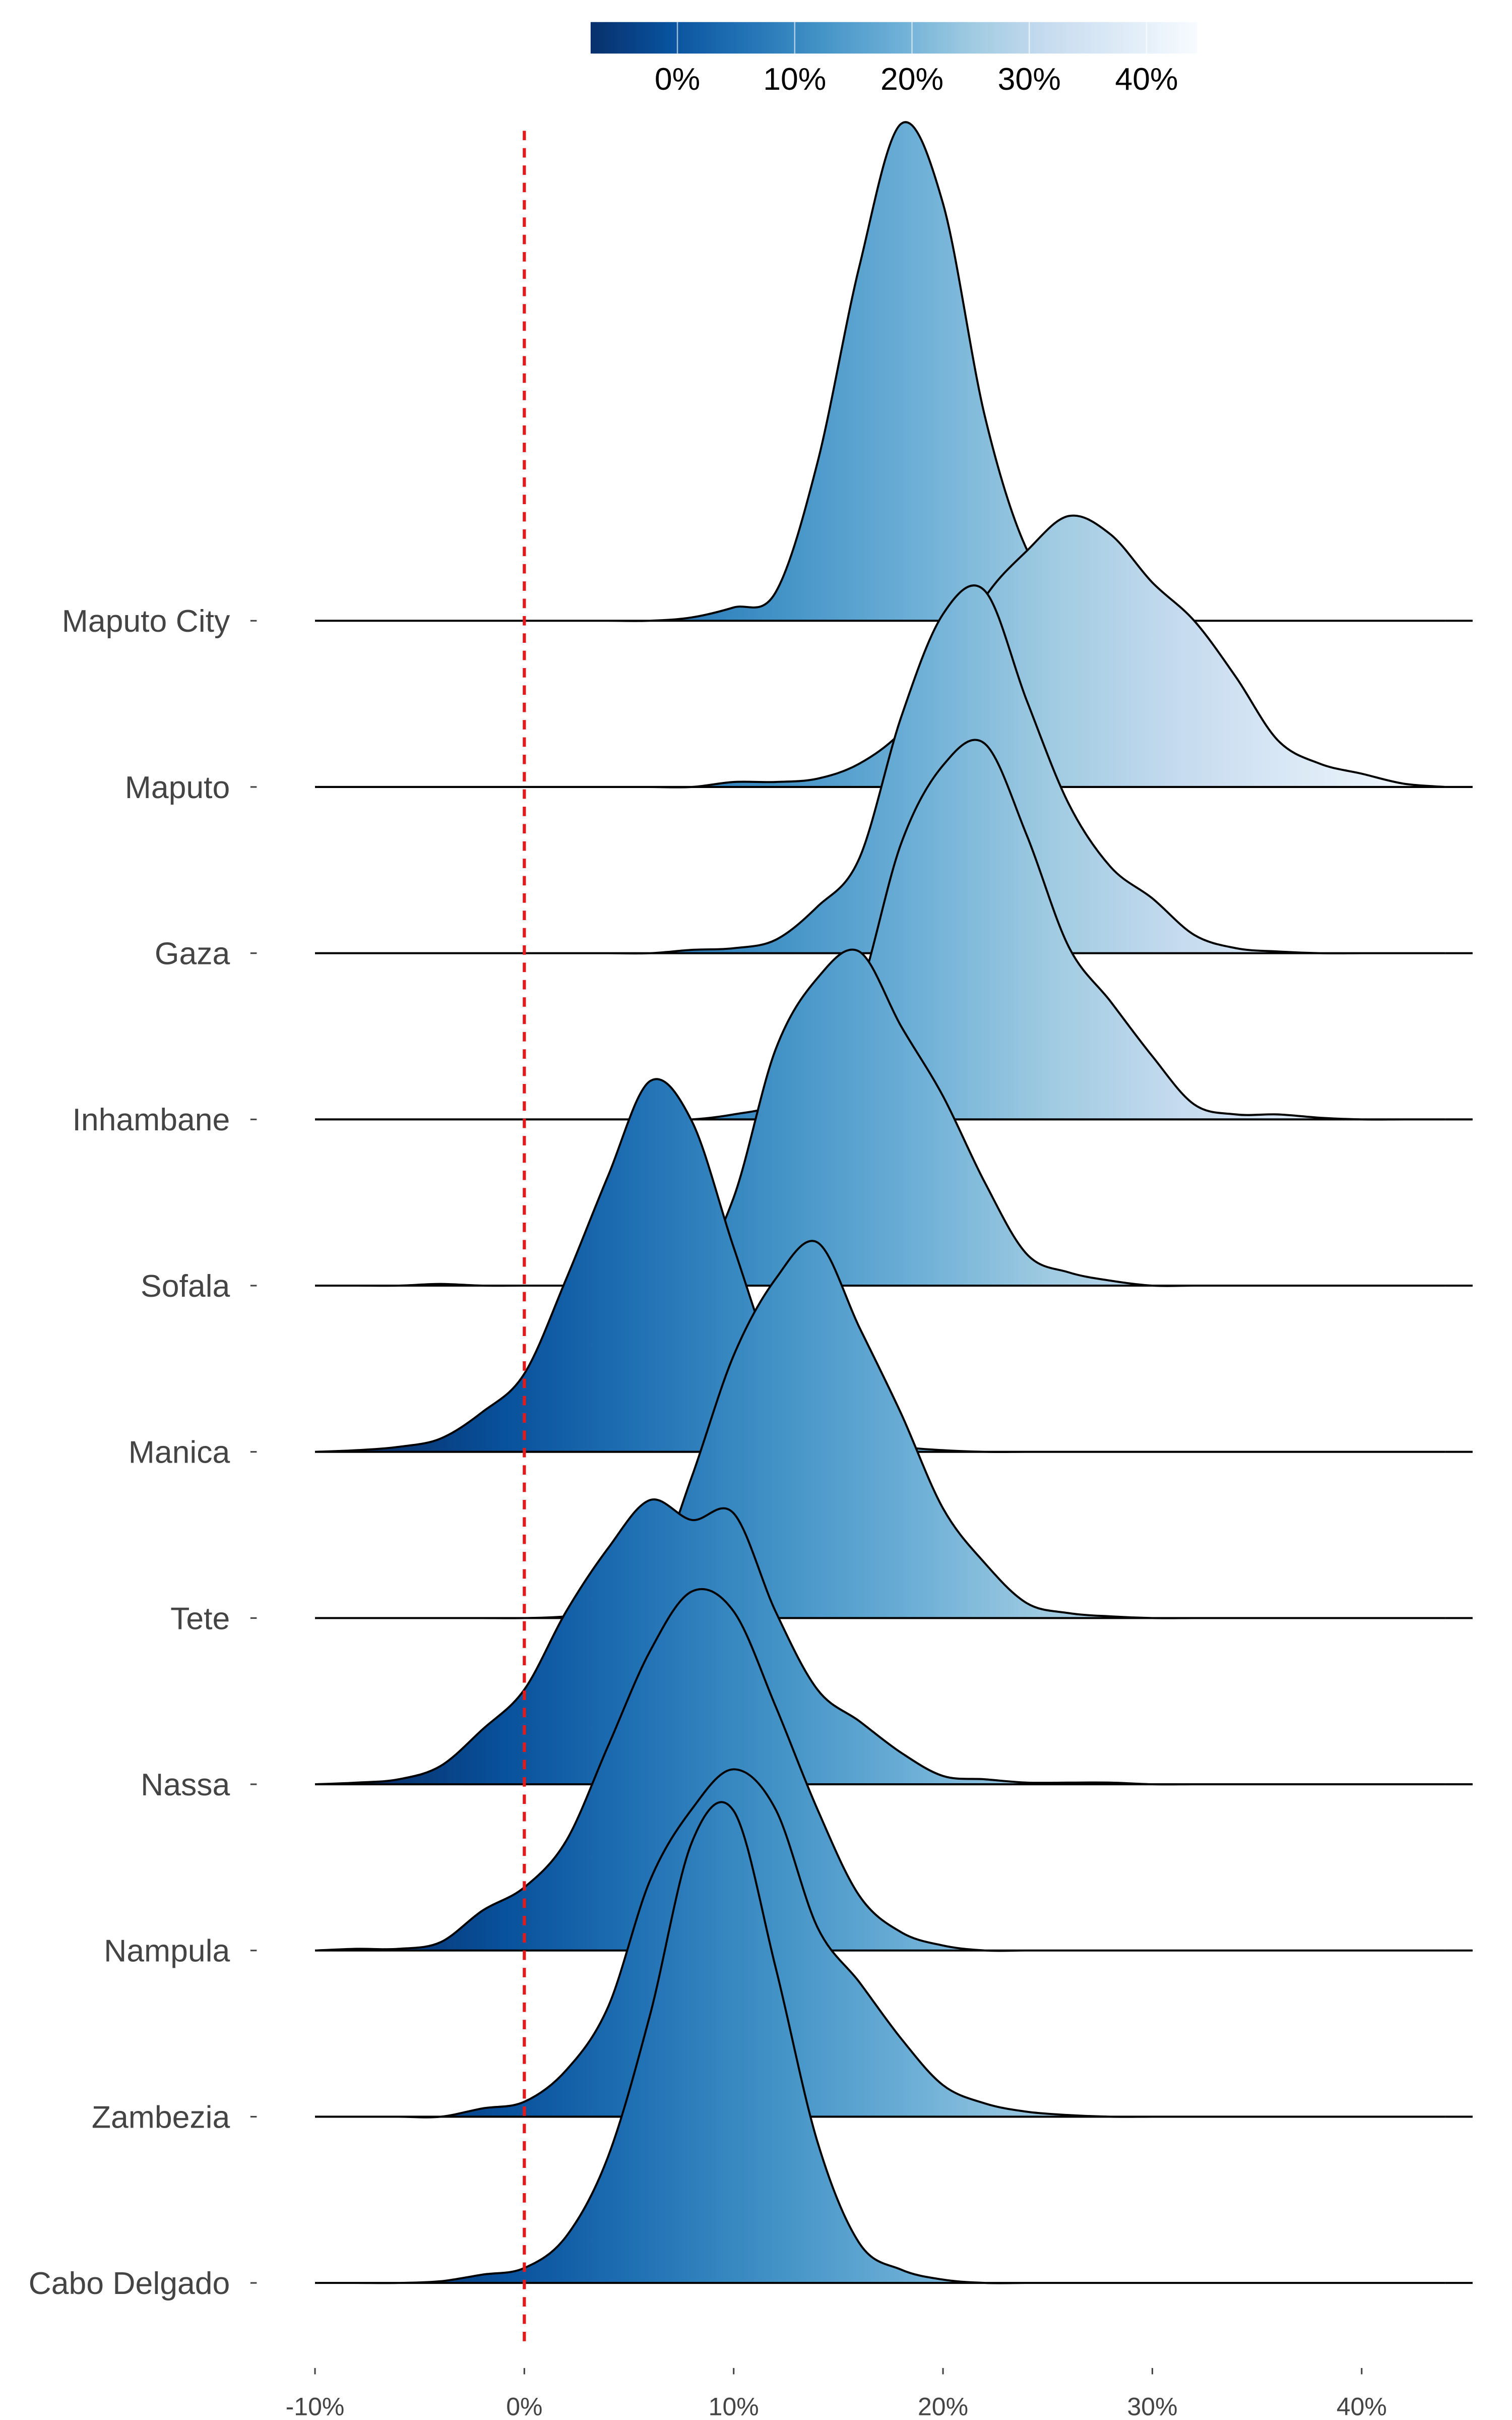  I want to click on x-tick-label: 30%, so click(1152, 2406).